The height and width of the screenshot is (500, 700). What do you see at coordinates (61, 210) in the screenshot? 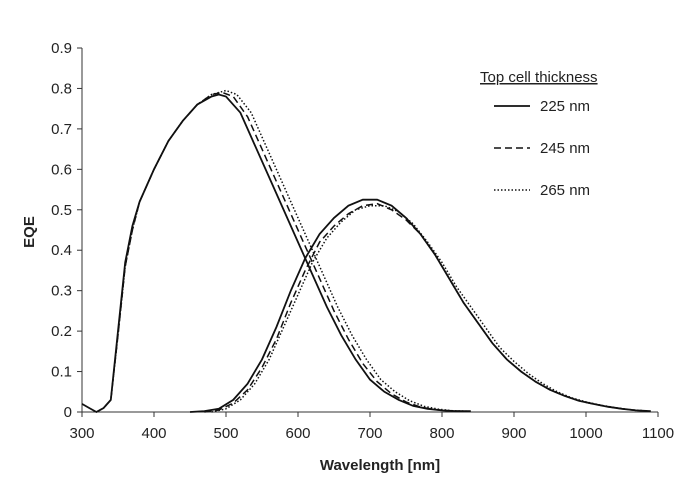
I see `y-tick-label: 0.5` at bounding box center [61, 210].